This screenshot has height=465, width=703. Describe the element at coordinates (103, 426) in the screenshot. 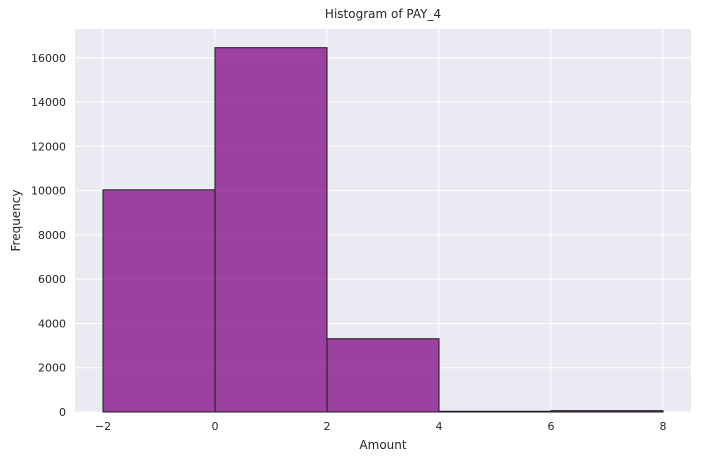

I see `x-tick-label: −2` at that location.